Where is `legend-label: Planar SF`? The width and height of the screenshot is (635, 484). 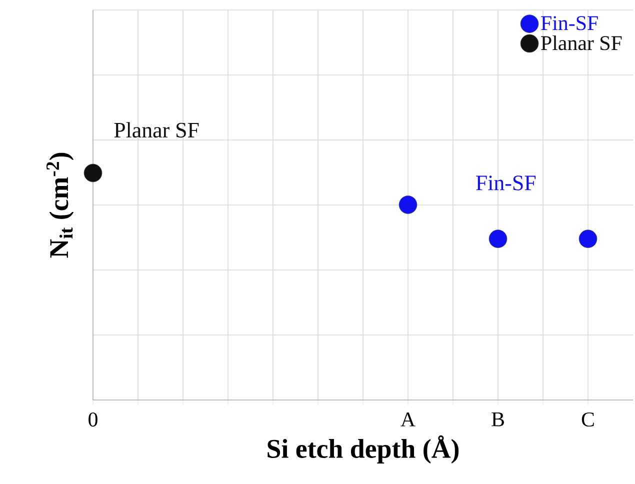
legend-label: Planar SF is located at coordinates (581, 42).